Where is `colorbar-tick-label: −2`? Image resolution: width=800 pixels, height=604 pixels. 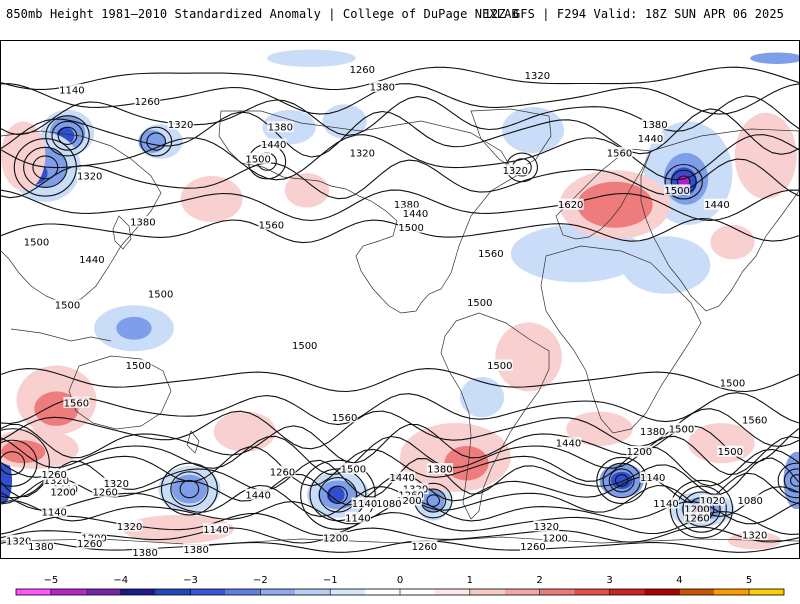 colorbar-tick-label: −2 is located at coordinates (260, 580).